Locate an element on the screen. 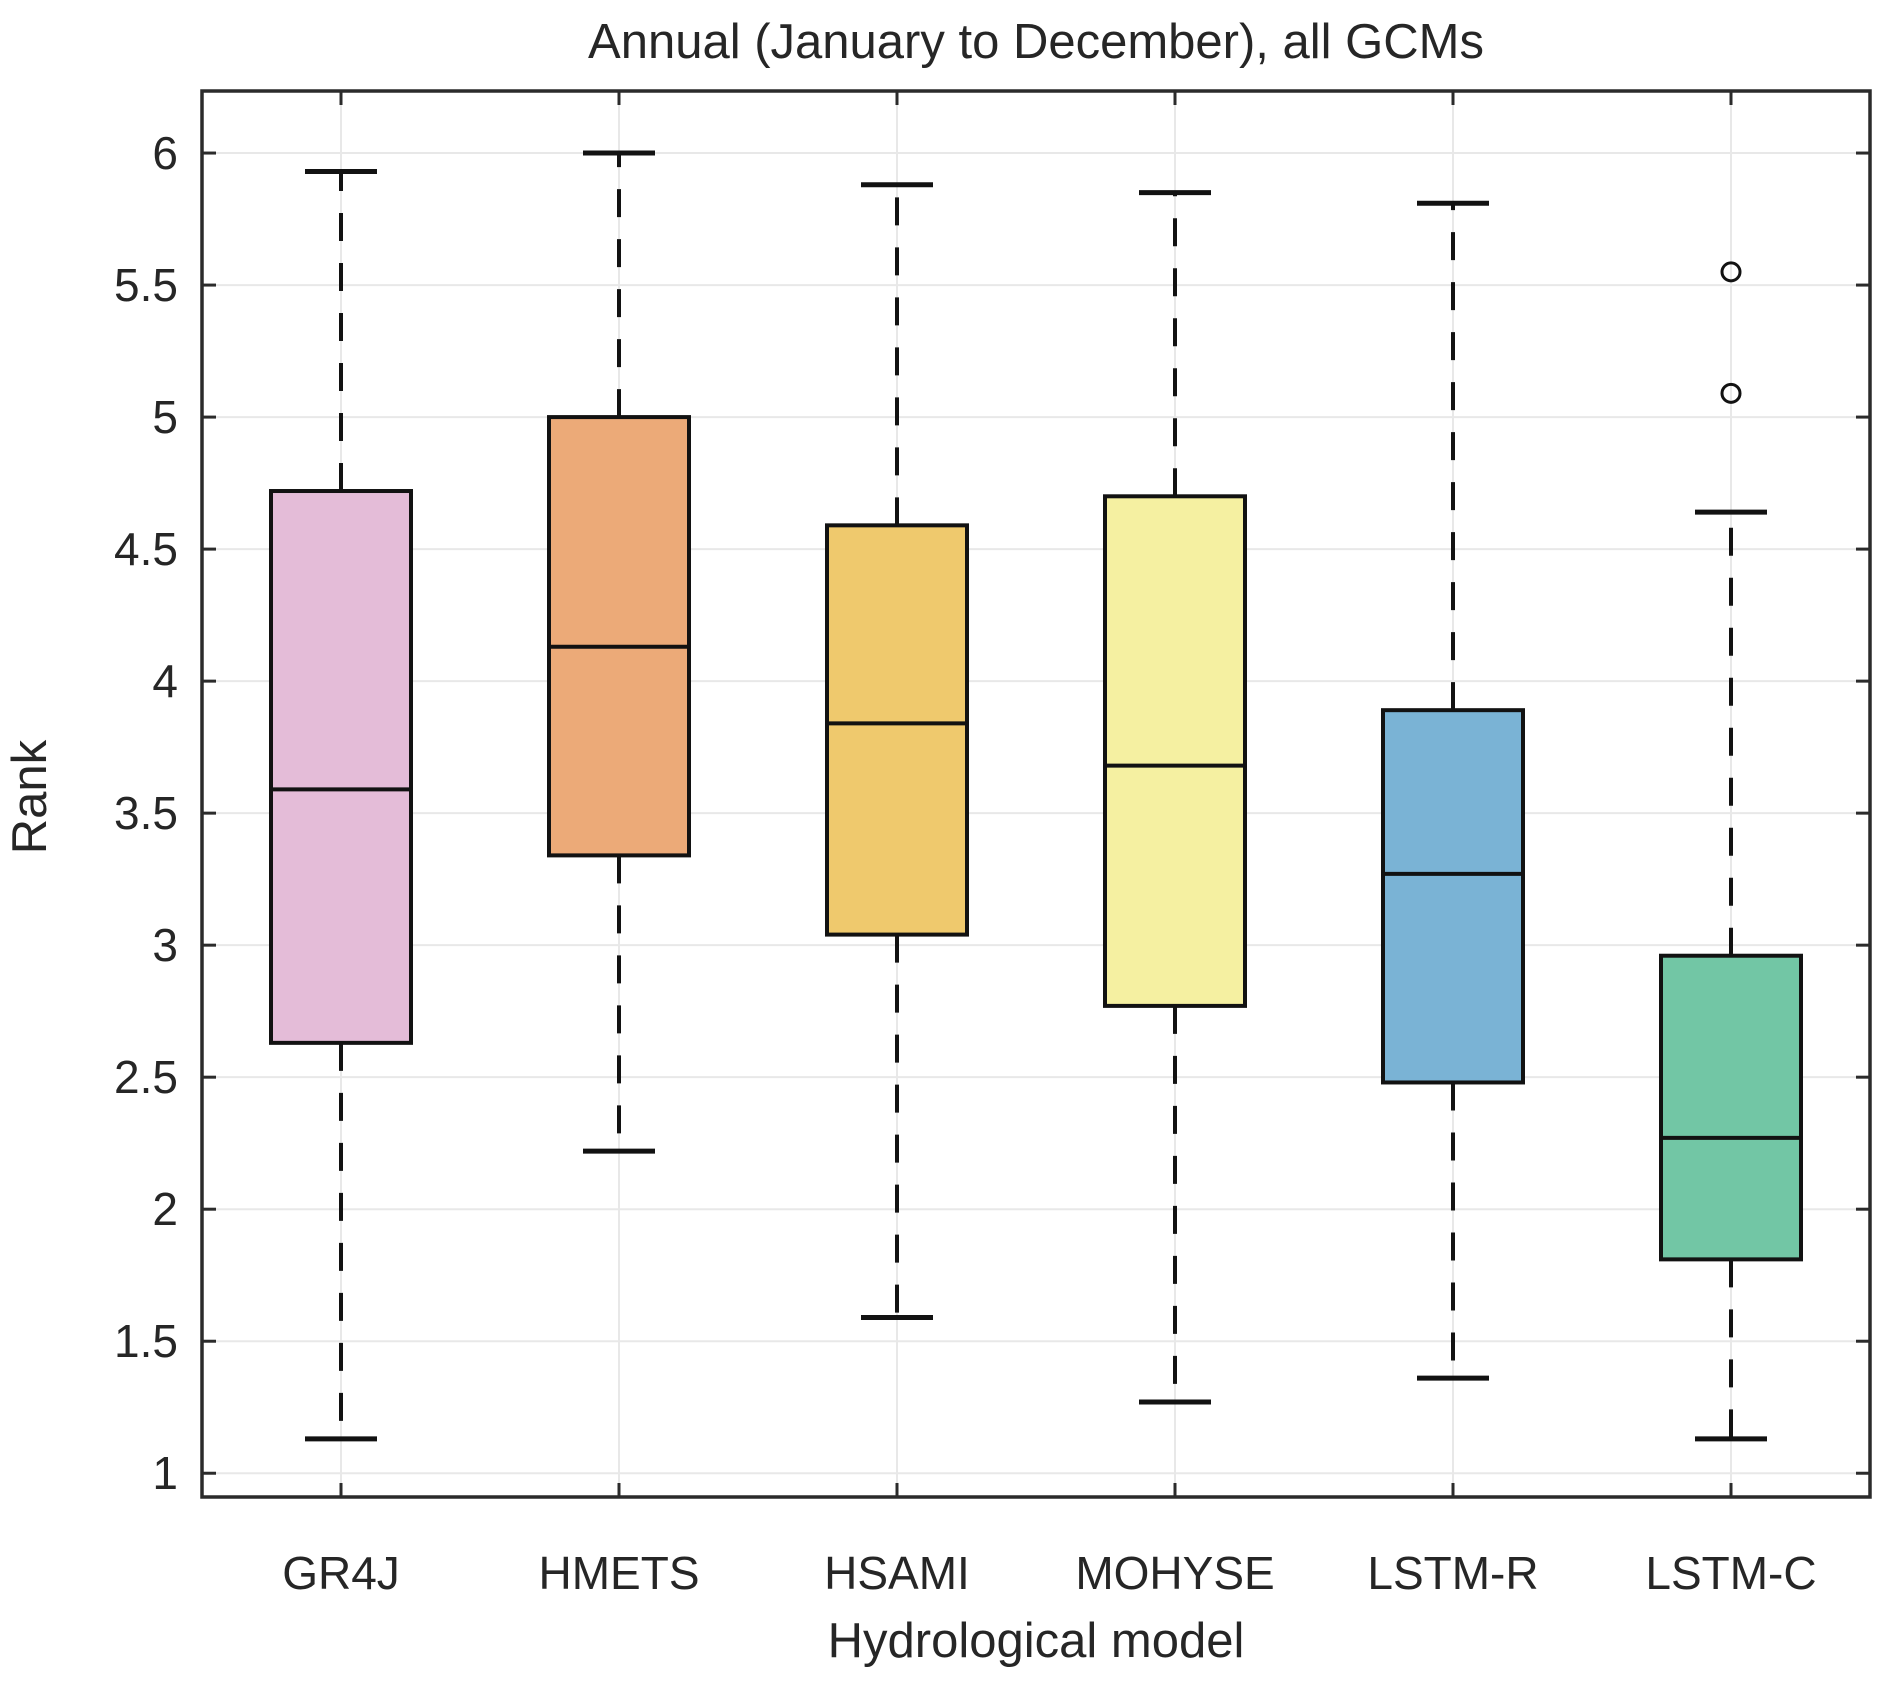 Image resolution: width=1892 pixels, height=1695 pixels. x-tick-label: MOHYSE is located at coordinates (1174, 1573).